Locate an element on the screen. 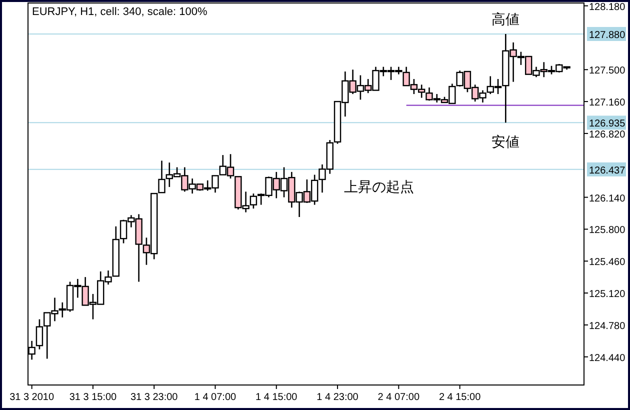  y-tick-label: 125.800 is located at coordinates (607, 230).